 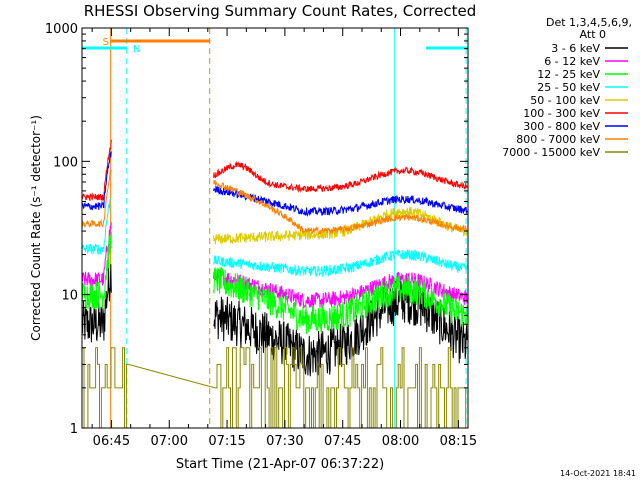 What do you see at coordinates (106, 42) in the screenshot?
I see `interval-label: S` at bounding box center [106, 42].